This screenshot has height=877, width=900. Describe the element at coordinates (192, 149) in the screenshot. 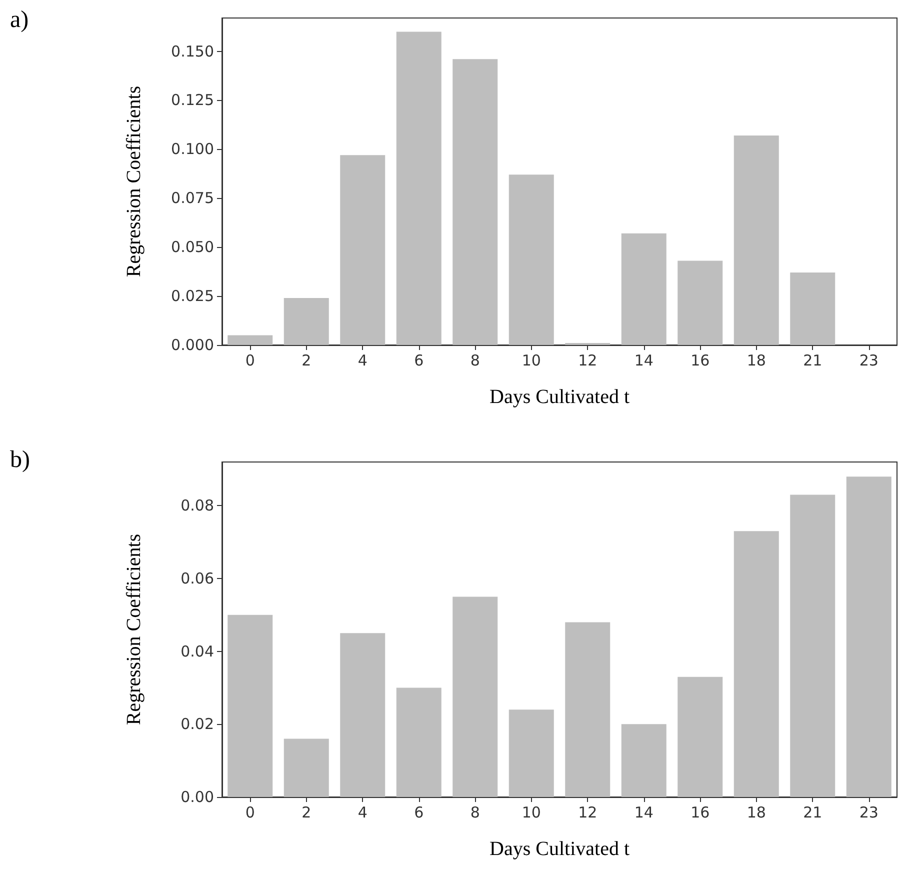

I see `y-tick-label: 0.100` at that location.